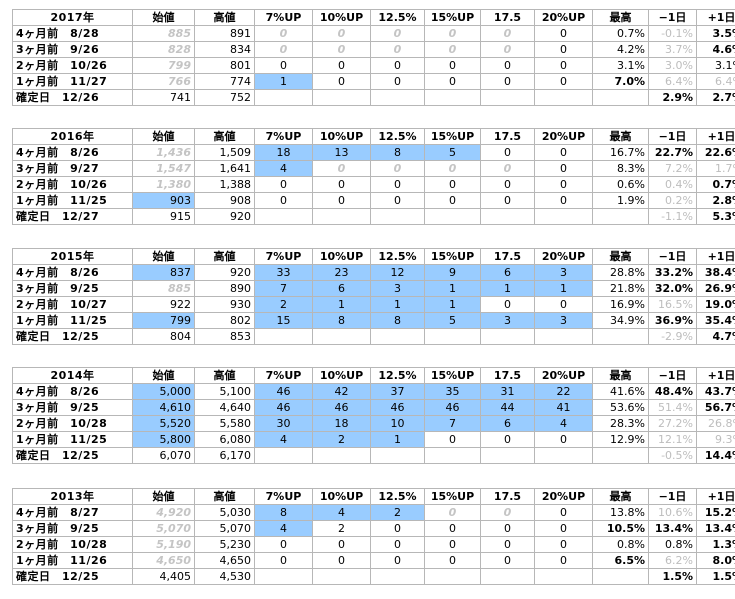  Describe the element at coordinates (620, 272) in the screenshot. I see `max-gain-cell: 28.8%` at that location.